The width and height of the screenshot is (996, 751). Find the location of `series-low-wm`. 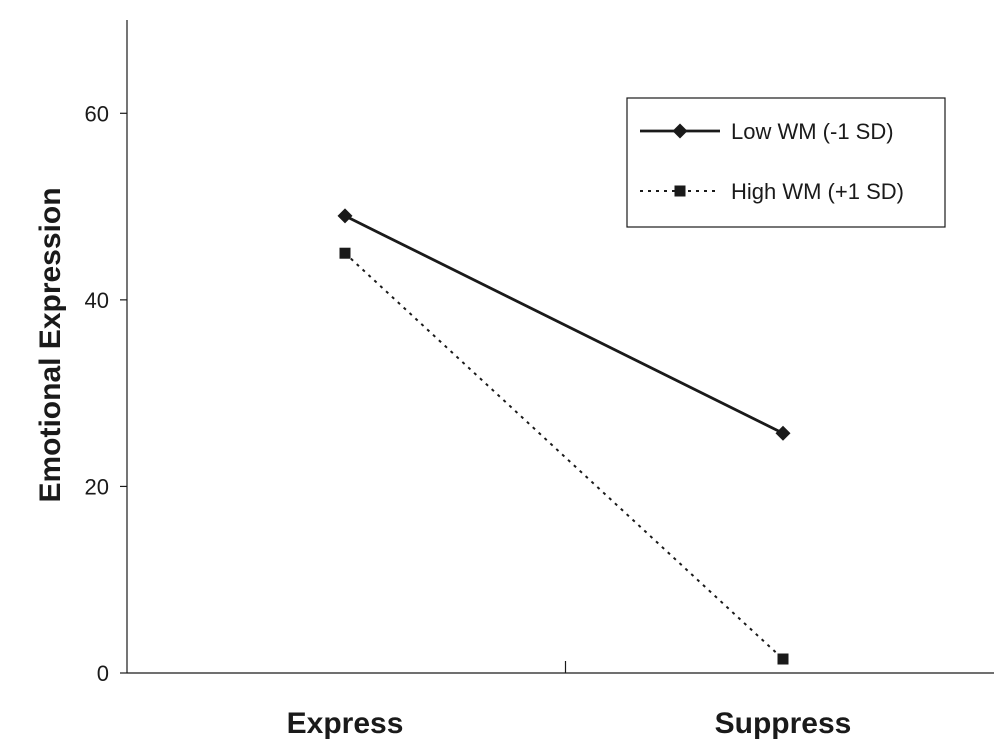

series-low-wm is located at coordinates (564, 324).